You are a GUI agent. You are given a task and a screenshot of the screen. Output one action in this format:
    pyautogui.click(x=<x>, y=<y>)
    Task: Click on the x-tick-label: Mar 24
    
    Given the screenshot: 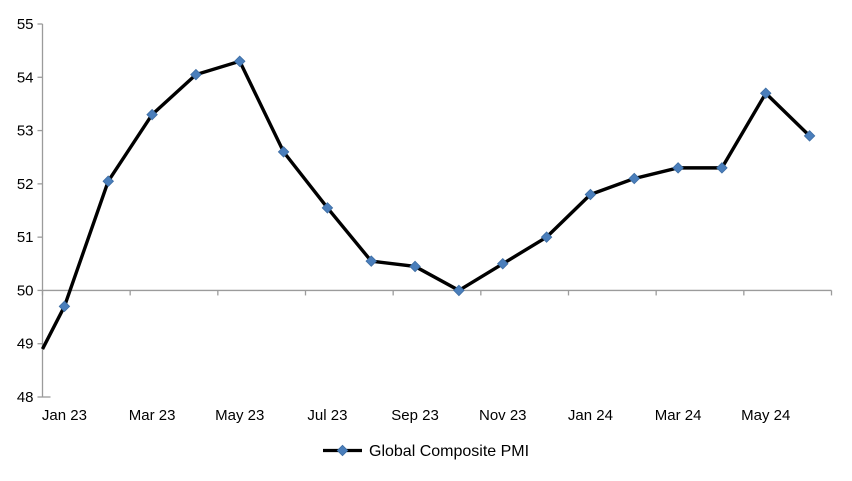 What is the action you would take?
    pyautogui.click(x=678, y=415)
    